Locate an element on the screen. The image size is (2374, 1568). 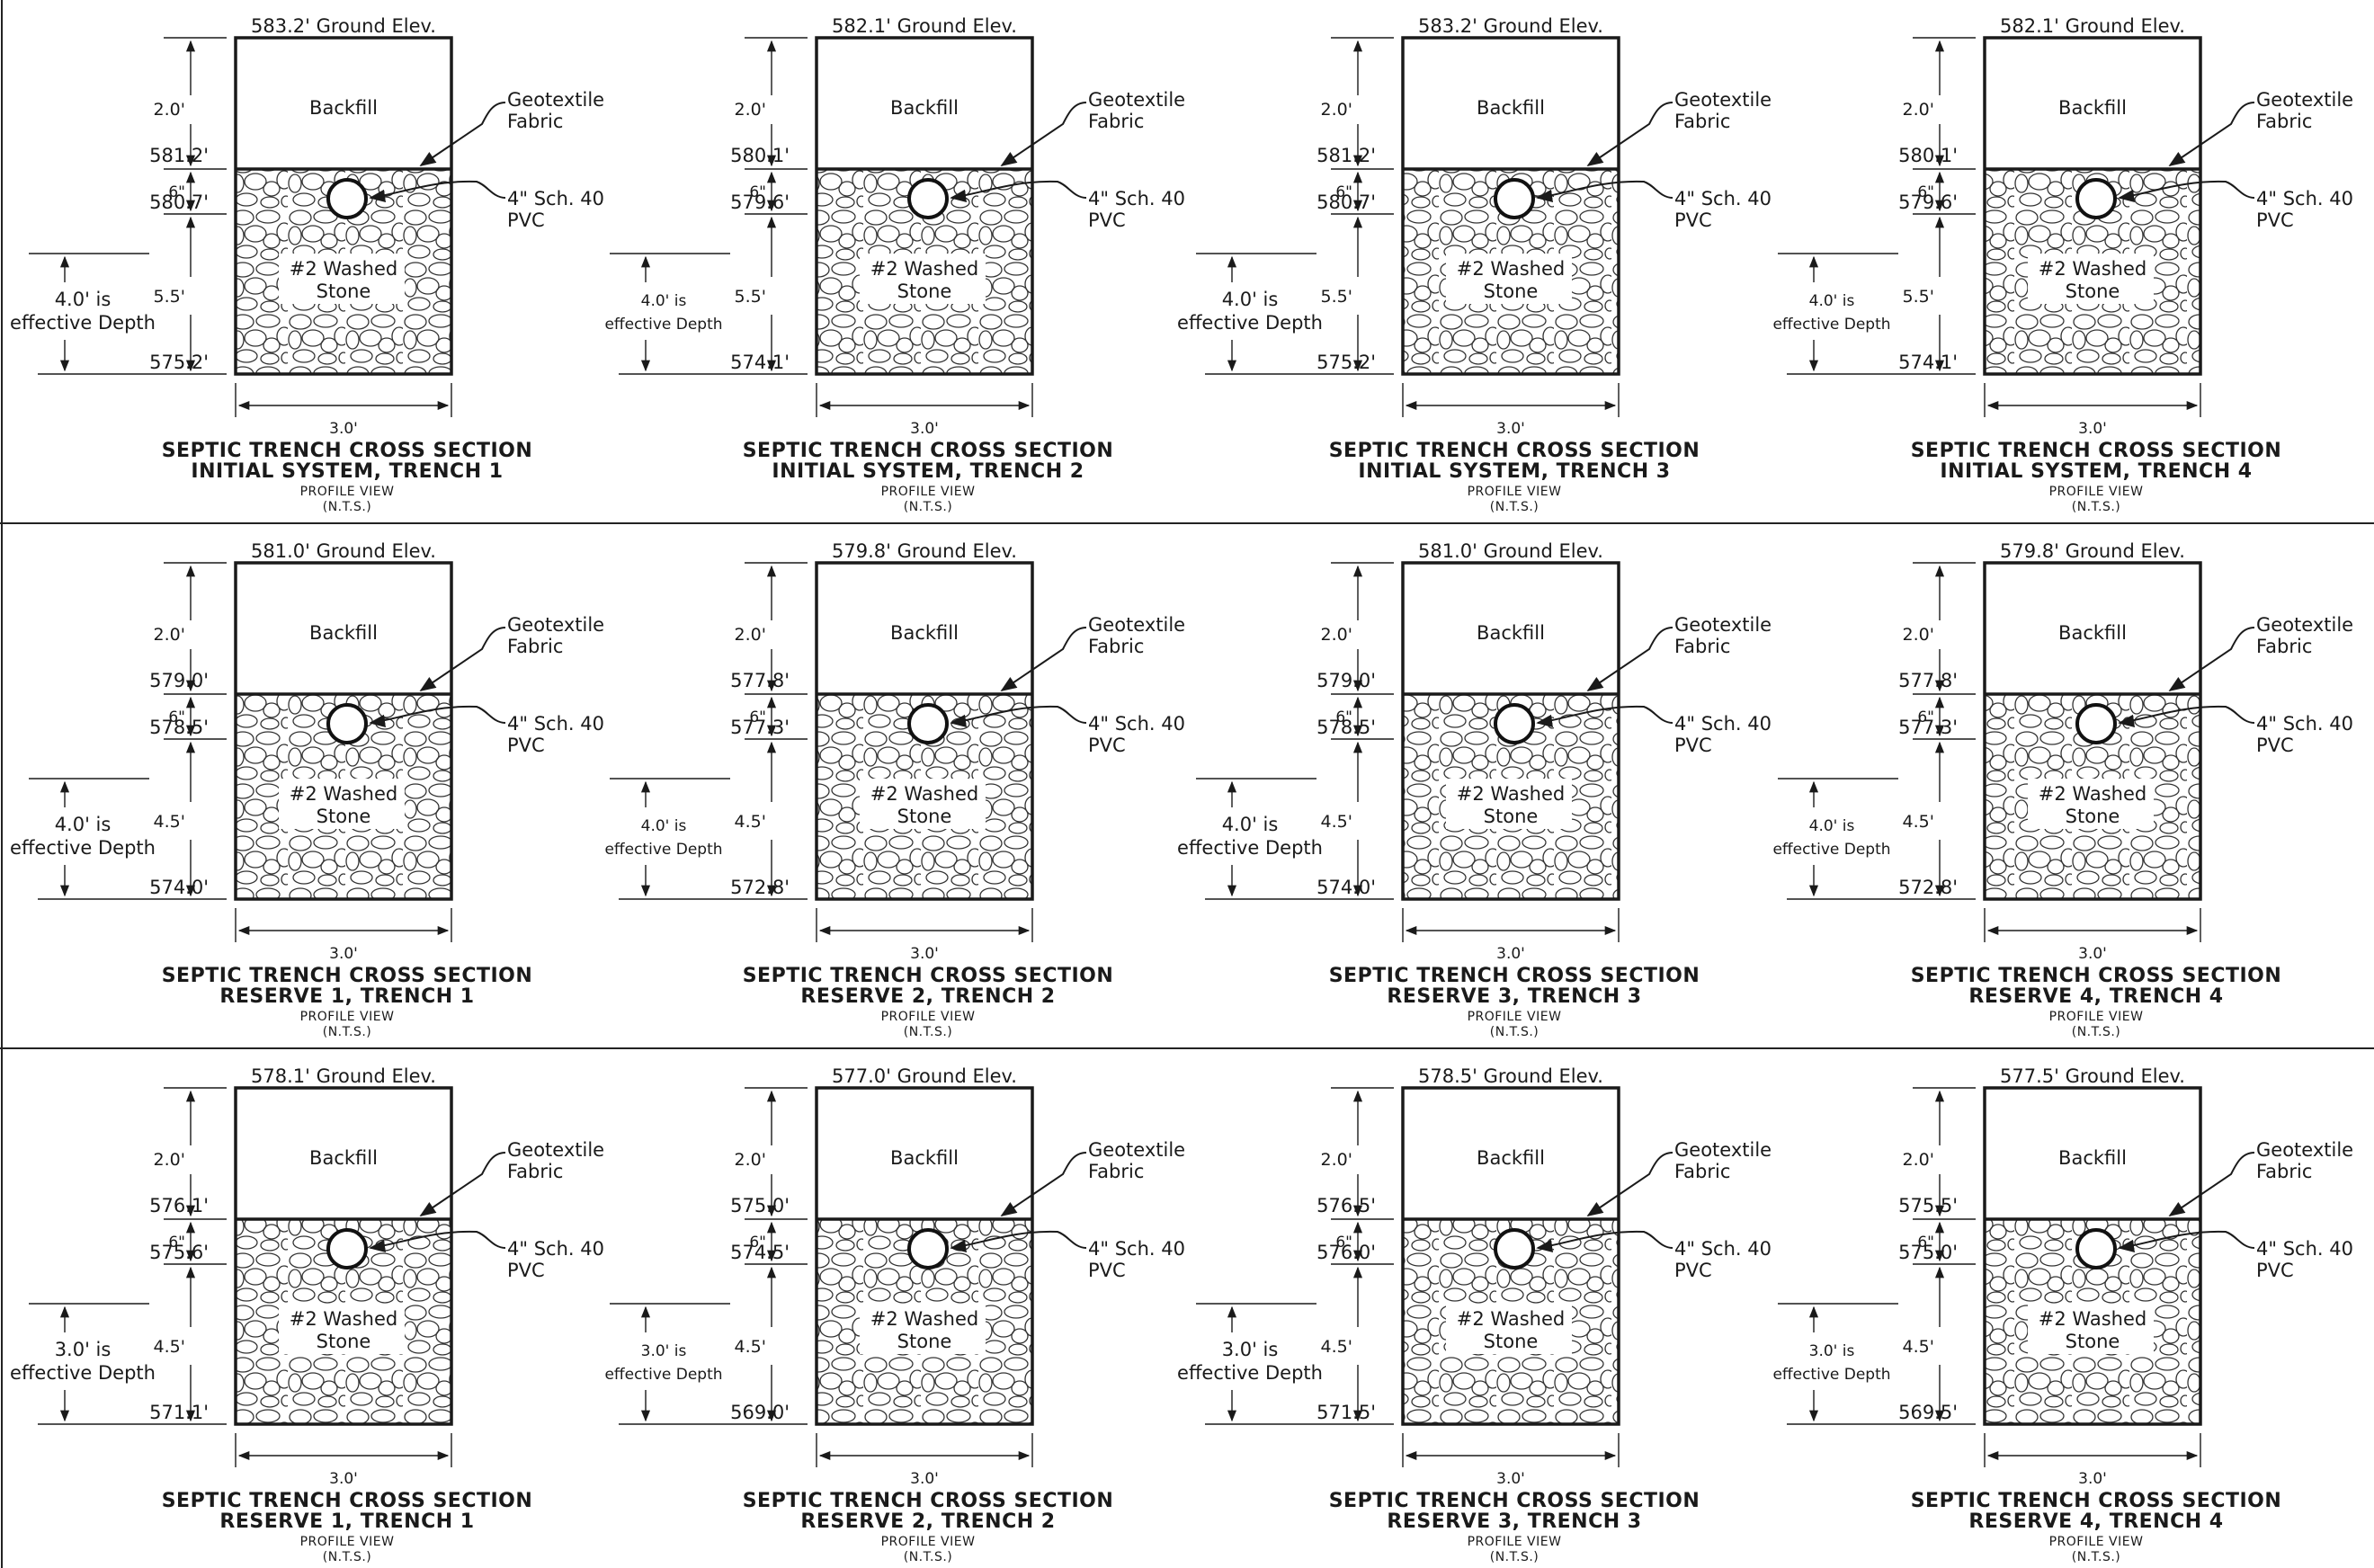
bottom-elevation: 569.0' is located at coordinates (760, 1413).